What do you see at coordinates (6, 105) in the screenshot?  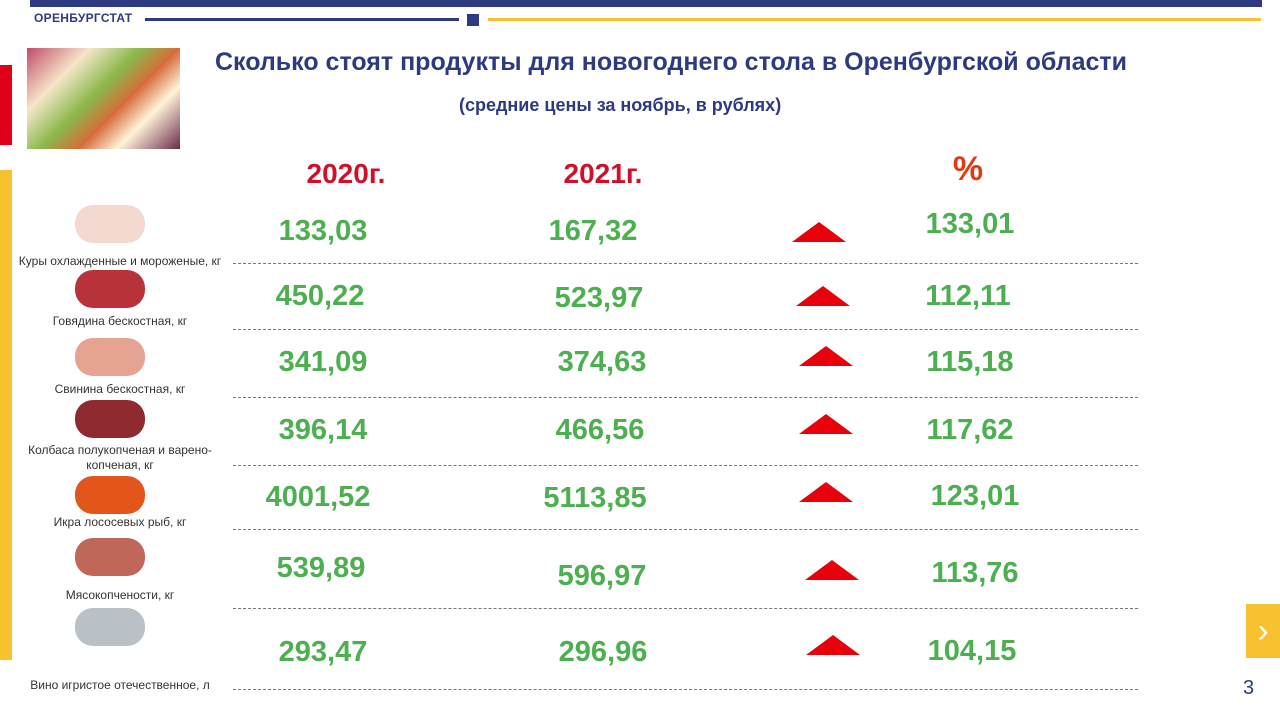 I see `side-accent-red` at bounding box center [6, 105].